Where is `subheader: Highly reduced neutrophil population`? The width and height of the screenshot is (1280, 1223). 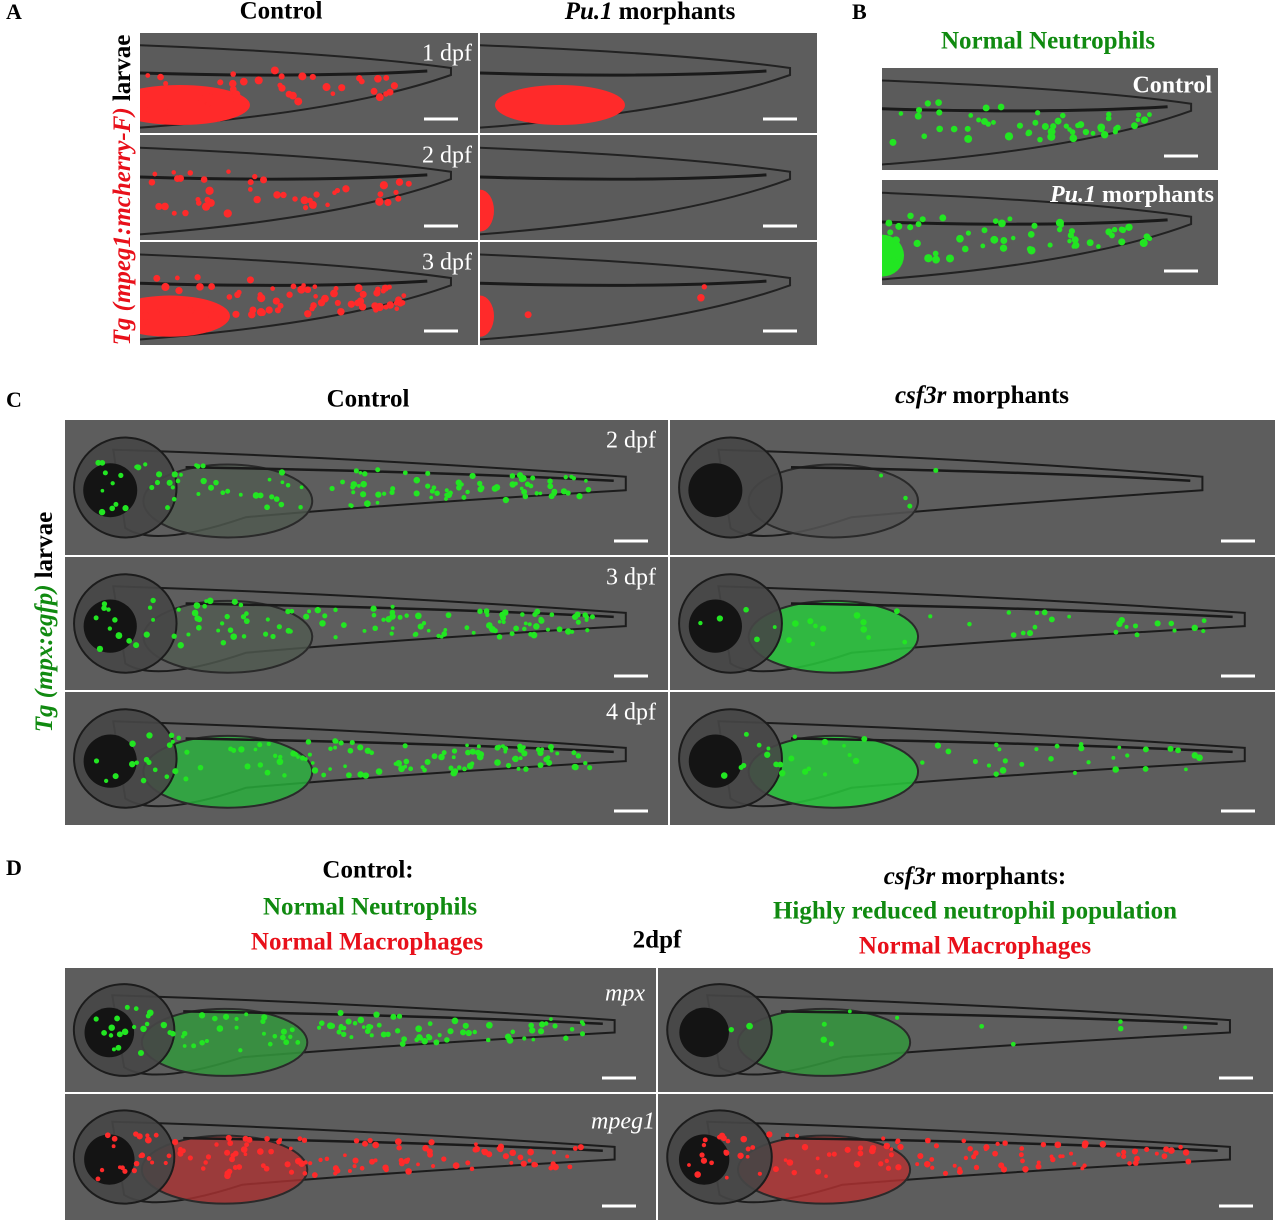
subheader: Highly reduced neutrophil population is located at coordinates (975, 911).